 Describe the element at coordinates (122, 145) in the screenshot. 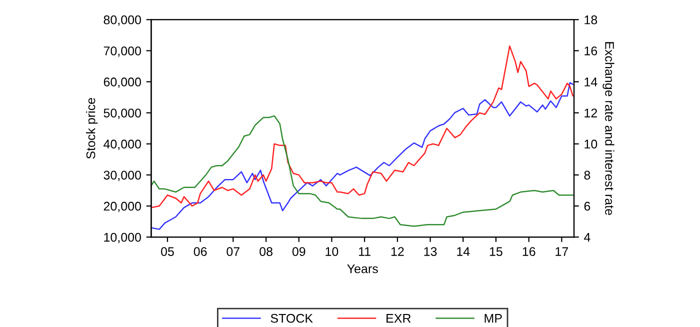

I see `y-tick-label: 40,000` at that location.